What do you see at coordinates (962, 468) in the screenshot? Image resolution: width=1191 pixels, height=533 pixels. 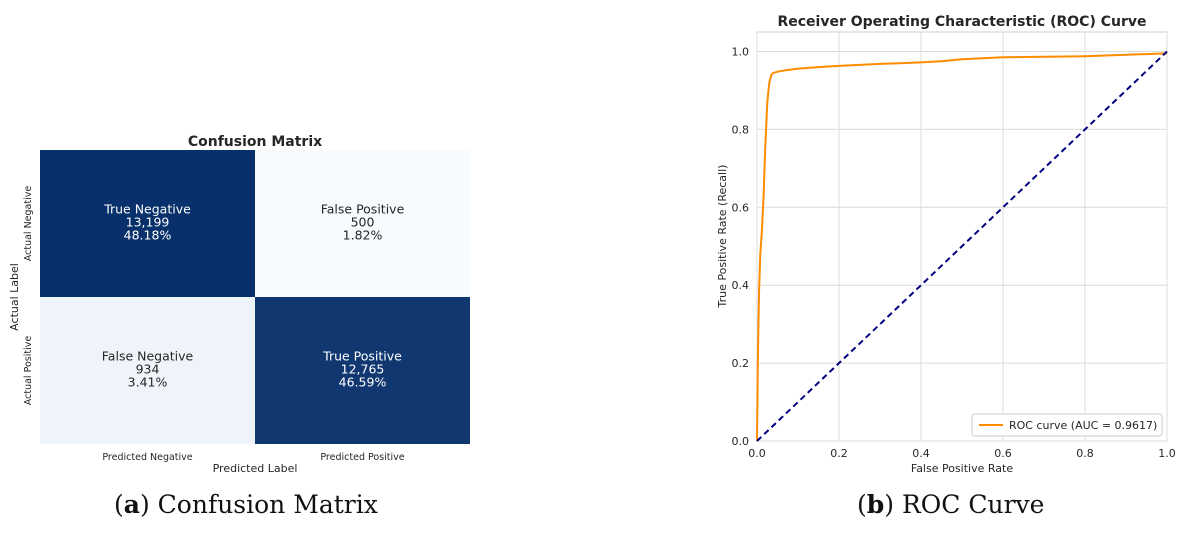 I see `roc-xlabel: False Positive Rate` at bounding box center [962, 468].